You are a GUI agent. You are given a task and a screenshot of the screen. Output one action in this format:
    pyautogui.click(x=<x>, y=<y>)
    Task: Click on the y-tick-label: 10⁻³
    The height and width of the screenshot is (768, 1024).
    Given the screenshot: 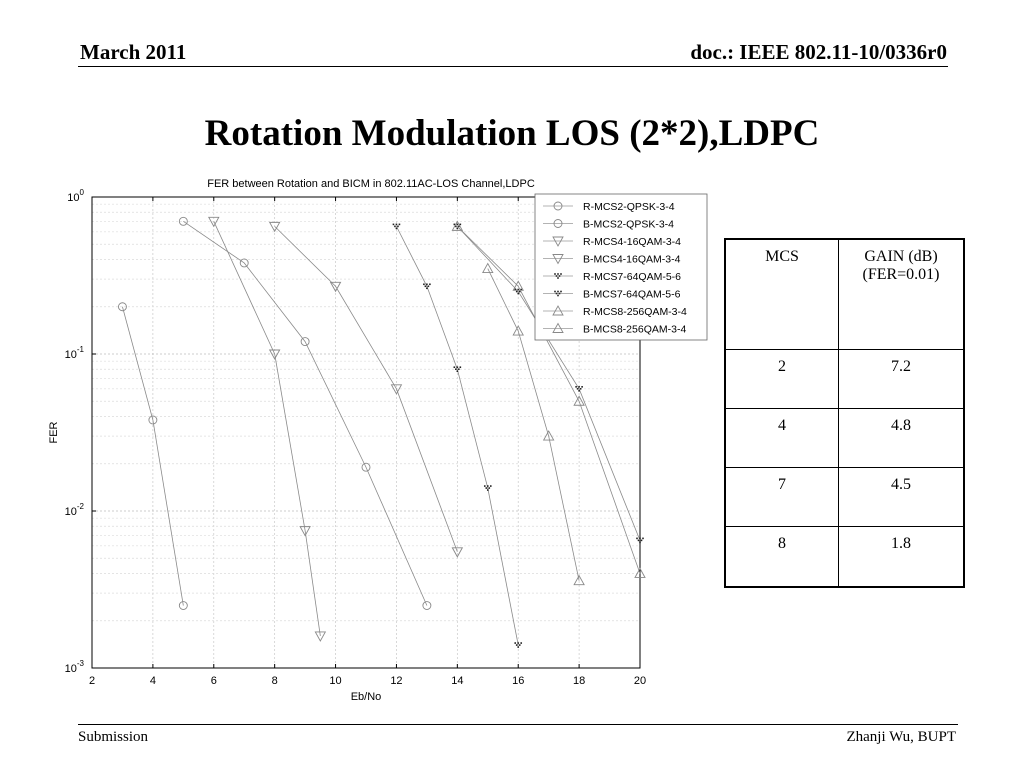 What is the action you would take?
    pyautogui.click(x=75, y=667)
    